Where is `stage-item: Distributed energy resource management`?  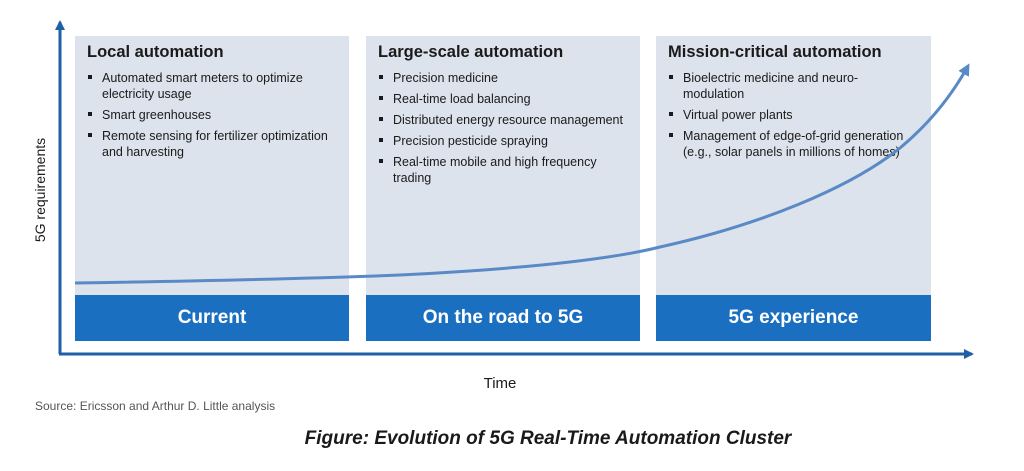 stage-item: Distributed energy resource management is located at coordinates (500, 120).